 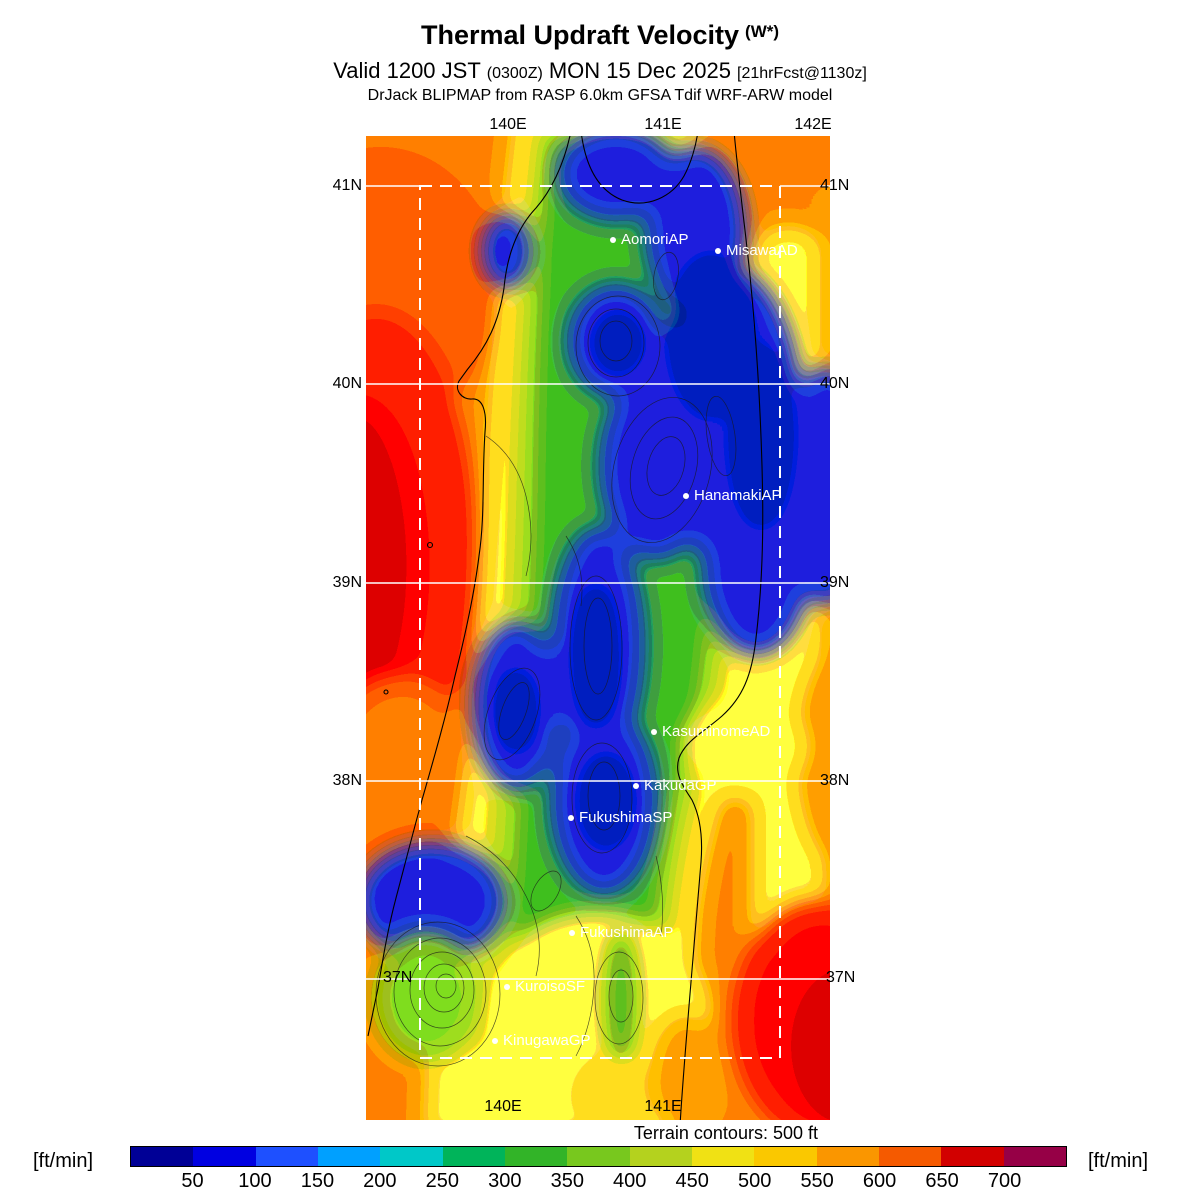 I want to click on station-kasuminome-ad: KasuminomeAD, so click(x=710, y=731).